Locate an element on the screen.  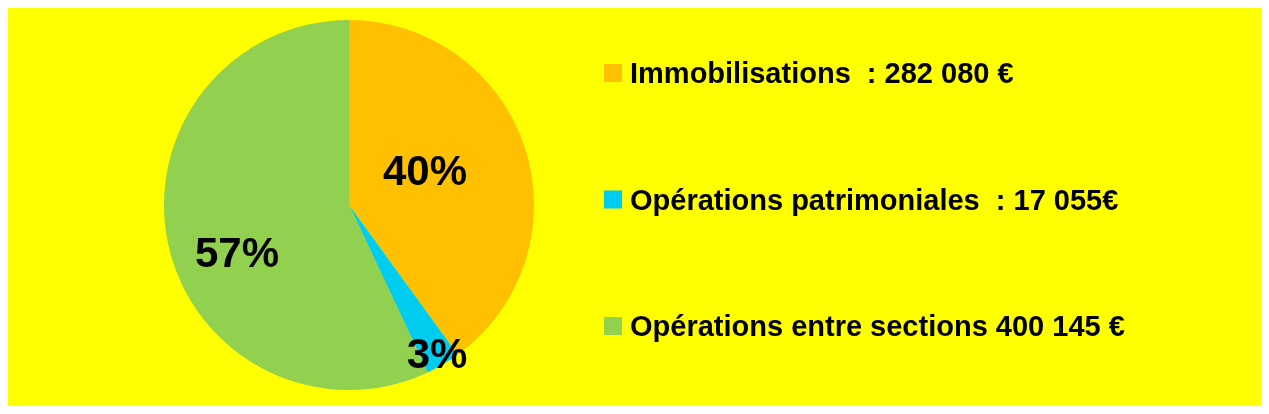
legend-label: Opérations entre sections 400 145 € is located at coordinates (877, 326).